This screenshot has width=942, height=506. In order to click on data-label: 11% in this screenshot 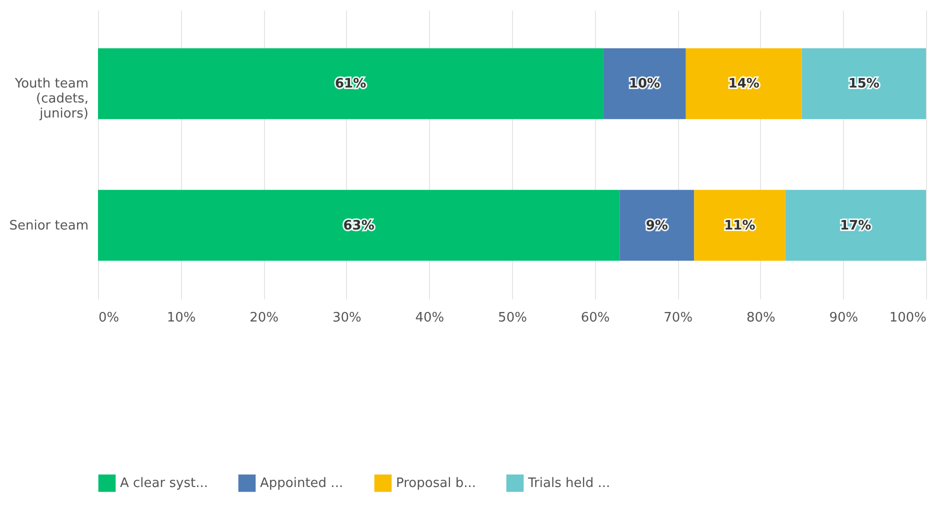, I will do `click(740, 226)`.